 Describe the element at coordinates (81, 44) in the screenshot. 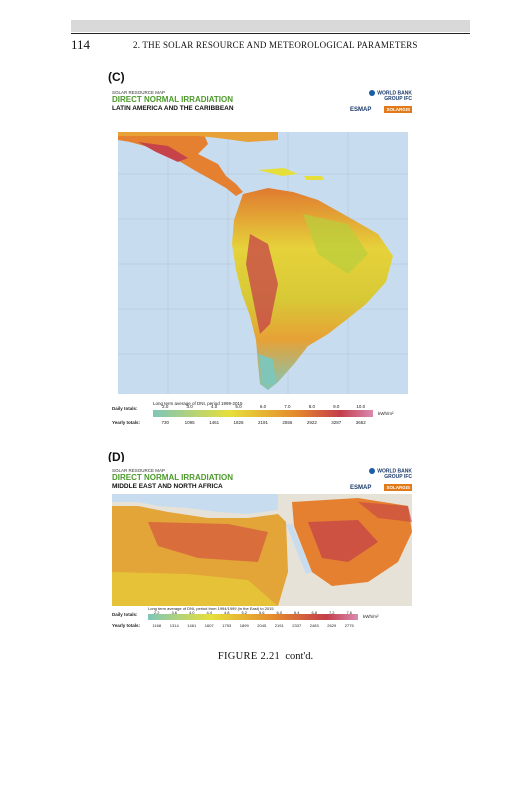

I see `page-number: 114` at that location.